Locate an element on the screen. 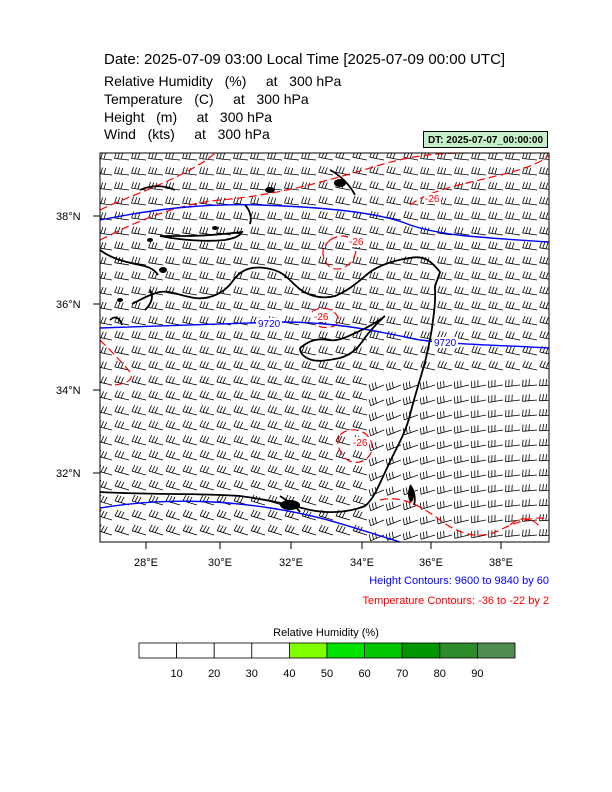 The image size is (612, 792). height-contour-label-east: 9720 is located at coordinates (445, 343).